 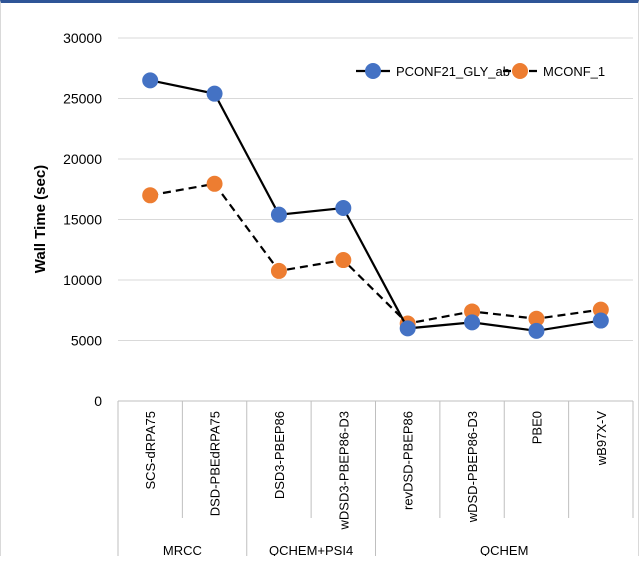 What do you see at coordinates (504, 549) in the screenshot?
I see `group-label: QCHEM` at bounding box center [504, 549].